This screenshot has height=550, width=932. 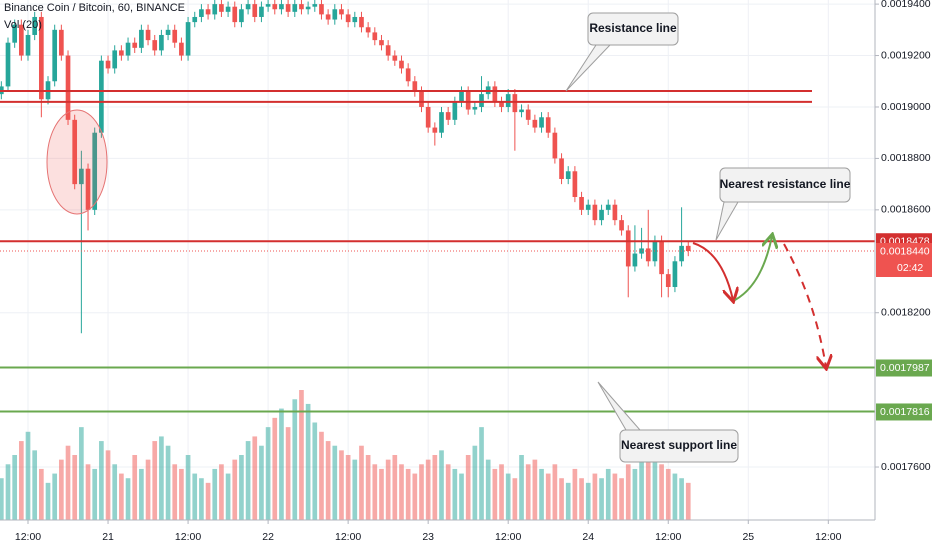 I want to click on x-tick-label: 25, so click(x=748, y=537).